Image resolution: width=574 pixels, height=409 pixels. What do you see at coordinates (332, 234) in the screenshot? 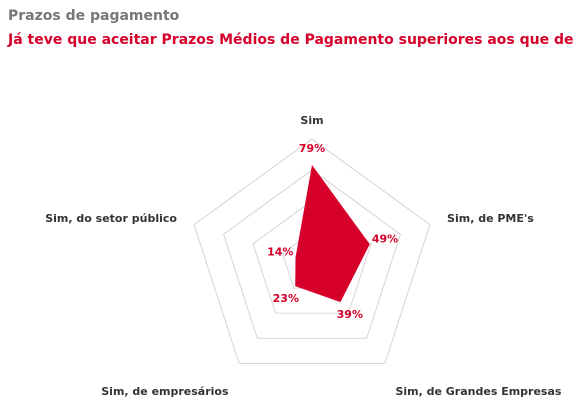
I see `radar-area` at bounding box center [332, 234].